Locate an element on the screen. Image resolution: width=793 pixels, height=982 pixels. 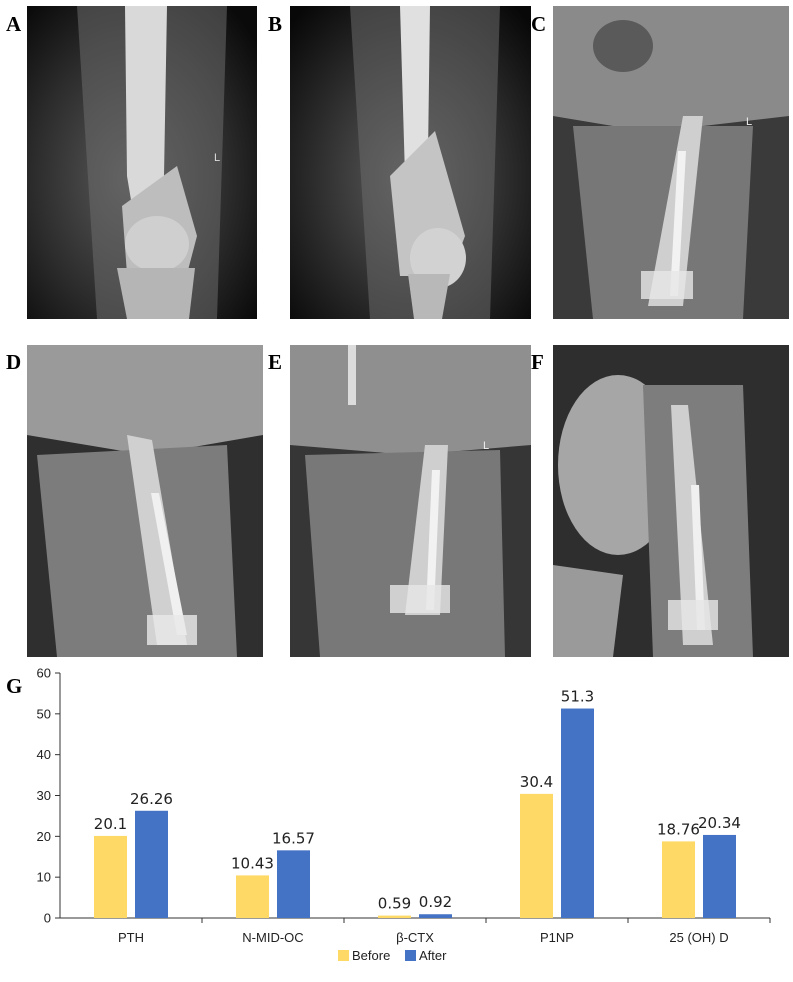
xray-image-b is located at coordinates (410, 162).